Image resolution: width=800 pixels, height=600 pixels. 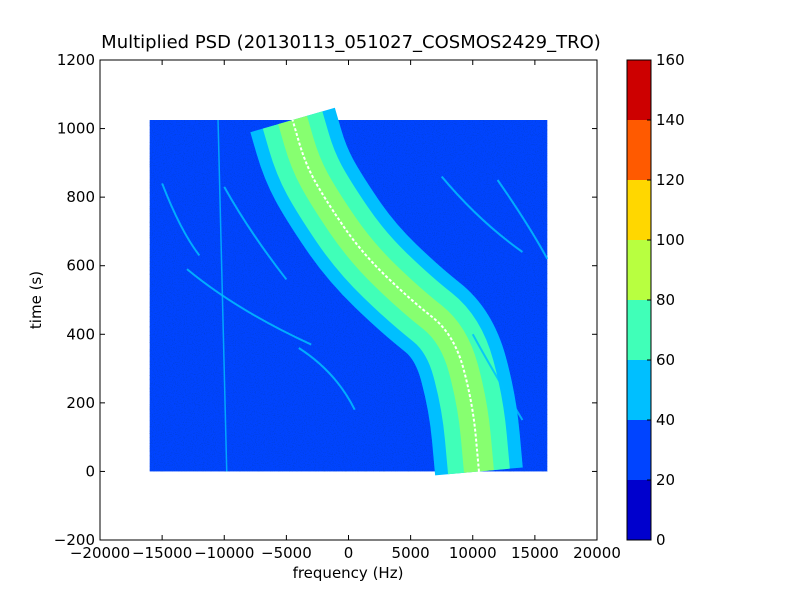 What do you see at coordinates (100, 553) in the screenshot?
I see `x-tick-label: −20000` at bounding box center [100, 553].